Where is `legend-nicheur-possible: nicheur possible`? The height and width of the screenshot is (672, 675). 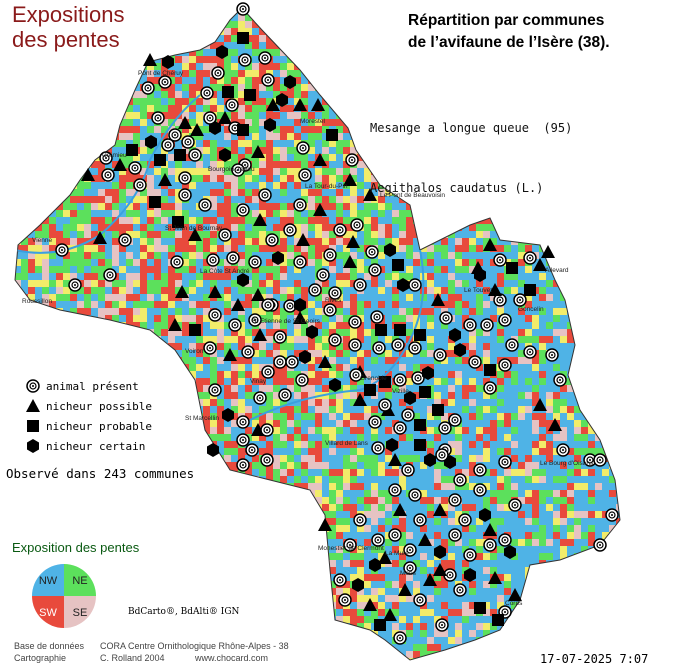 legend-nicheur-possible: nicheur possible is located at coordinates (86, 406).